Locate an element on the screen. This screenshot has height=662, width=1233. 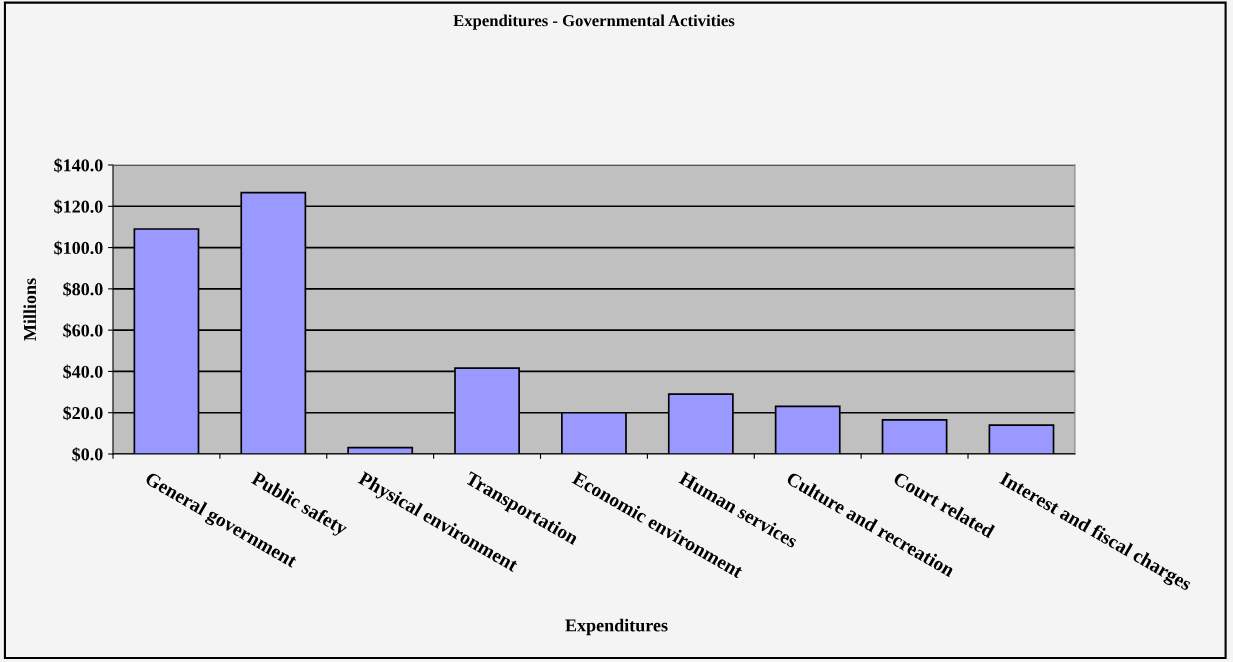
y-tick-label: $100.0 is located at coordinates (78, 248).